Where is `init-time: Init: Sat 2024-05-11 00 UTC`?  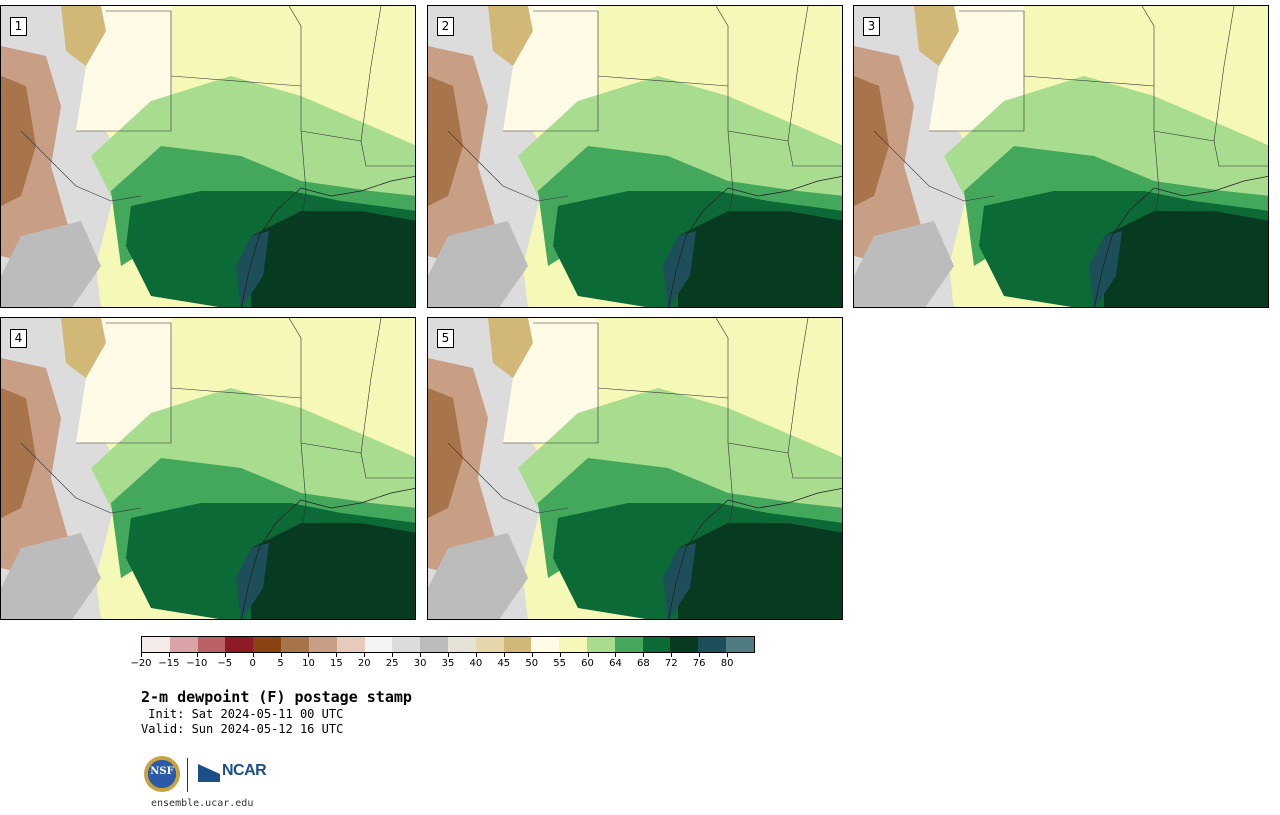 init-time: Init: Sat 2024-05-11 00 UTC is located at coordinates (242, 714).